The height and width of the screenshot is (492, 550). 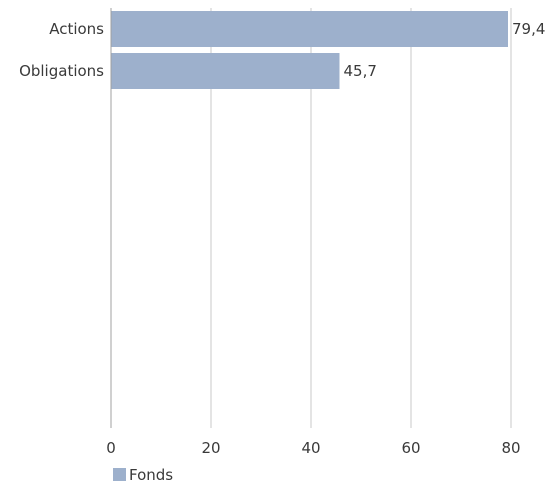 I want to click on x-tick-label: 40, so click(x=310, y=448).